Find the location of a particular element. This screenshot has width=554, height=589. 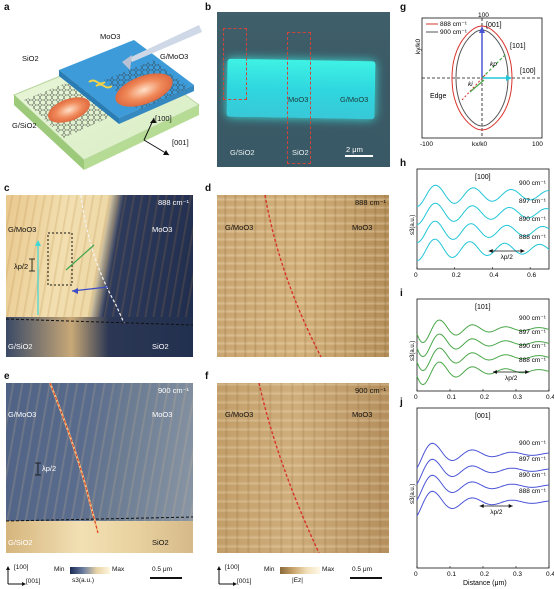

label-d-freq: 888 cm⁻¹ is located at coordinates (371, 202).